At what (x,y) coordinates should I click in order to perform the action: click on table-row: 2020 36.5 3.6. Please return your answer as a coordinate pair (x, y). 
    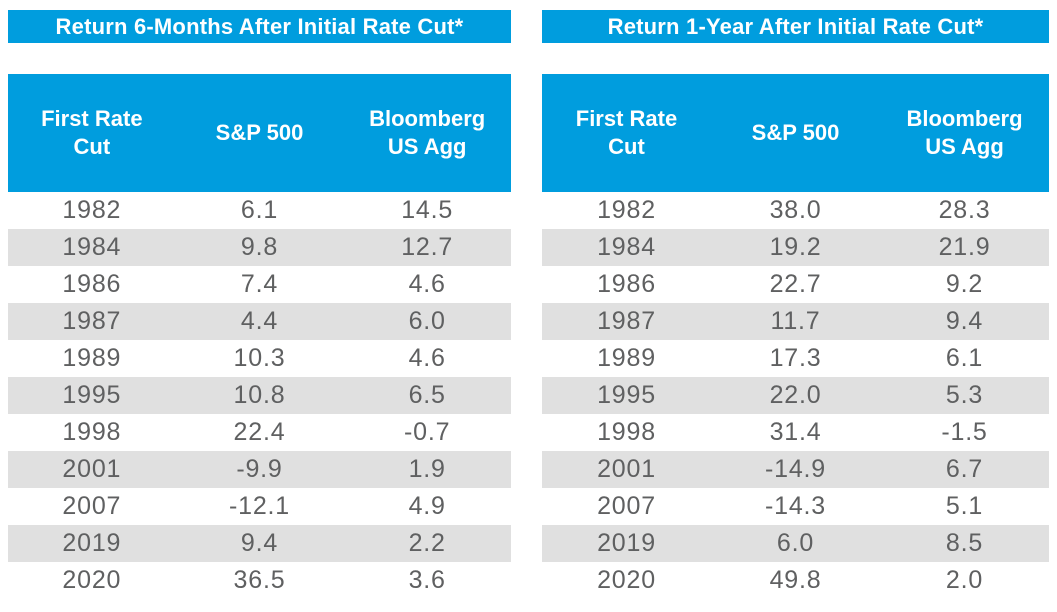
    Looking at the image, I should click on (259, 580).